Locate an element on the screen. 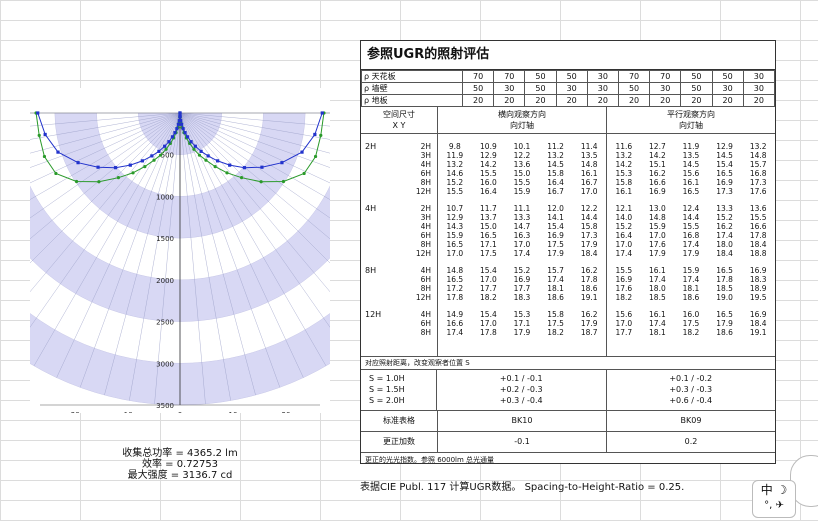 The height and width of the screenshot is (521, 818). radial-tick-label: 1000 is located at coordinates (165, 197).